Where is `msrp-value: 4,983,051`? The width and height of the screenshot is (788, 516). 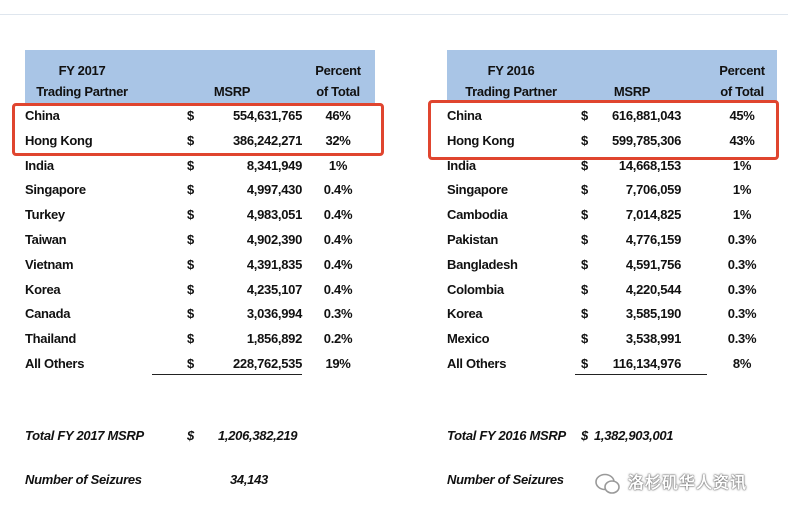 msrp-value: 4,983,051 is located at coordinates (274, 215).